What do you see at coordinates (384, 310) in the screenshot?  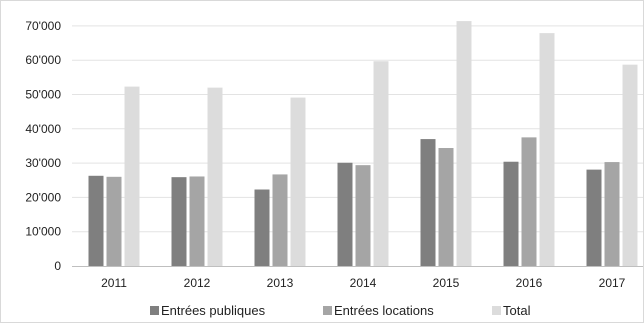 I see `legend-label: Entrées locations` at bounding box center [384, 310].